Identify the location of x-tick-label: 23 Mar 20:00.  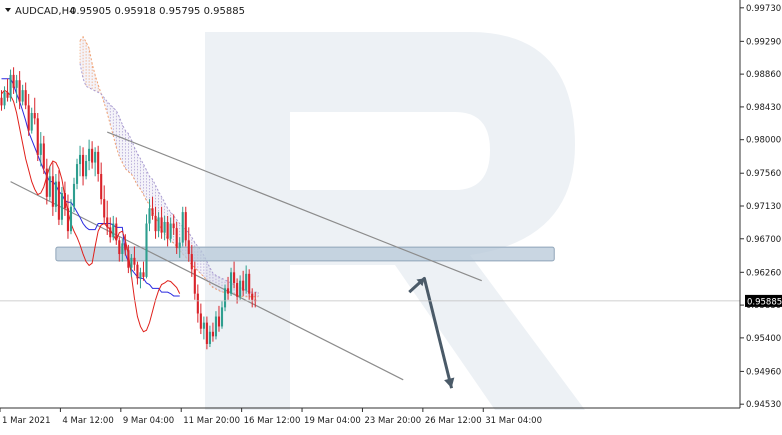
(392, 421).